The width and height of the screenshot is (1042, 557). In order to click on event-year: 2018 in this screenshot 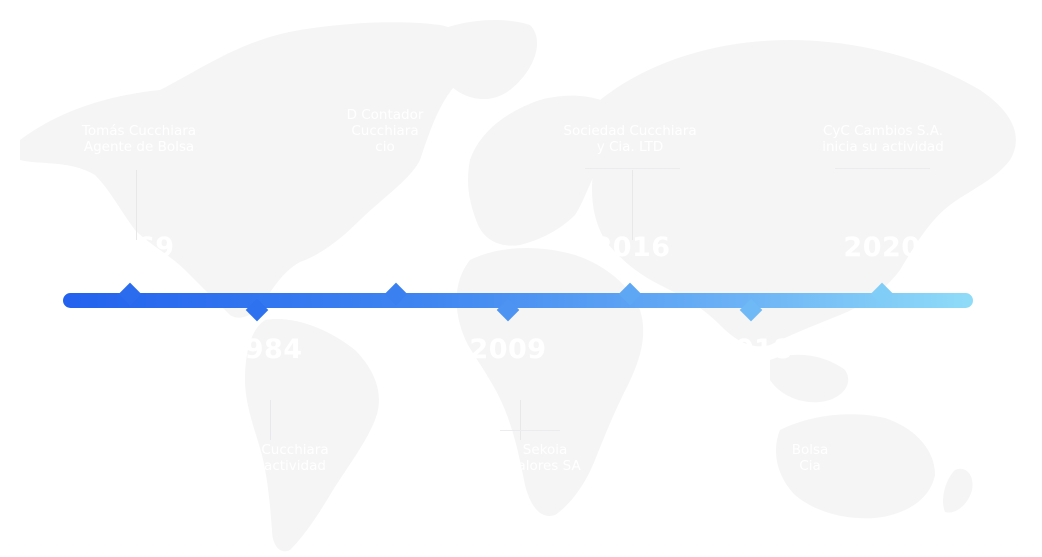, I will do `click(754, 349)`.